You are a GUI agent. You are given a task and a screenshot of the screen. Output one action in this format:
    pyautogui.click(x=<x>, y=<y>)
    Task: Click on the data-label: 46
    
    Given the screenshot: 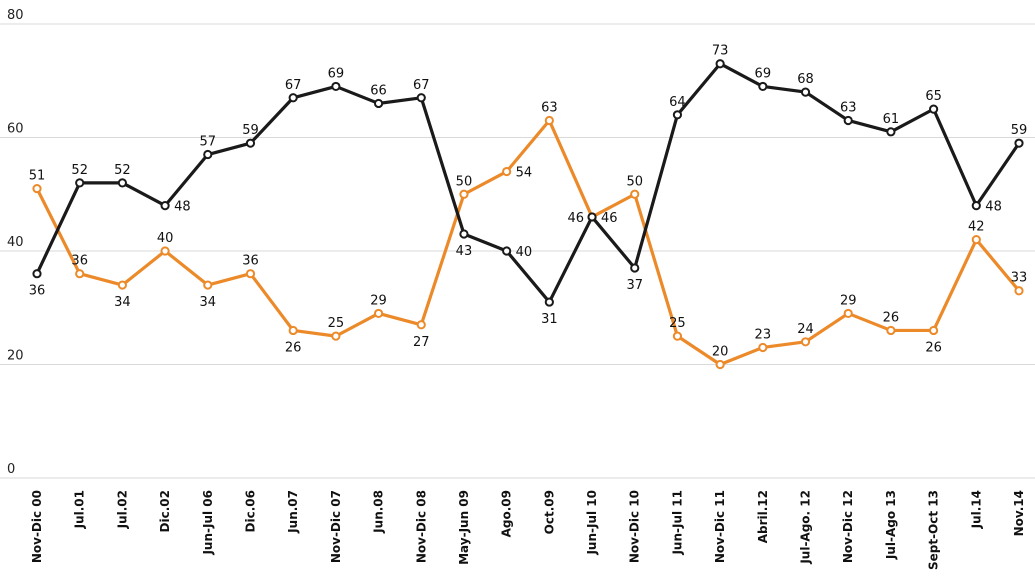 What is the action you would take?
    pyautogui.click(x=575, y=218)
    